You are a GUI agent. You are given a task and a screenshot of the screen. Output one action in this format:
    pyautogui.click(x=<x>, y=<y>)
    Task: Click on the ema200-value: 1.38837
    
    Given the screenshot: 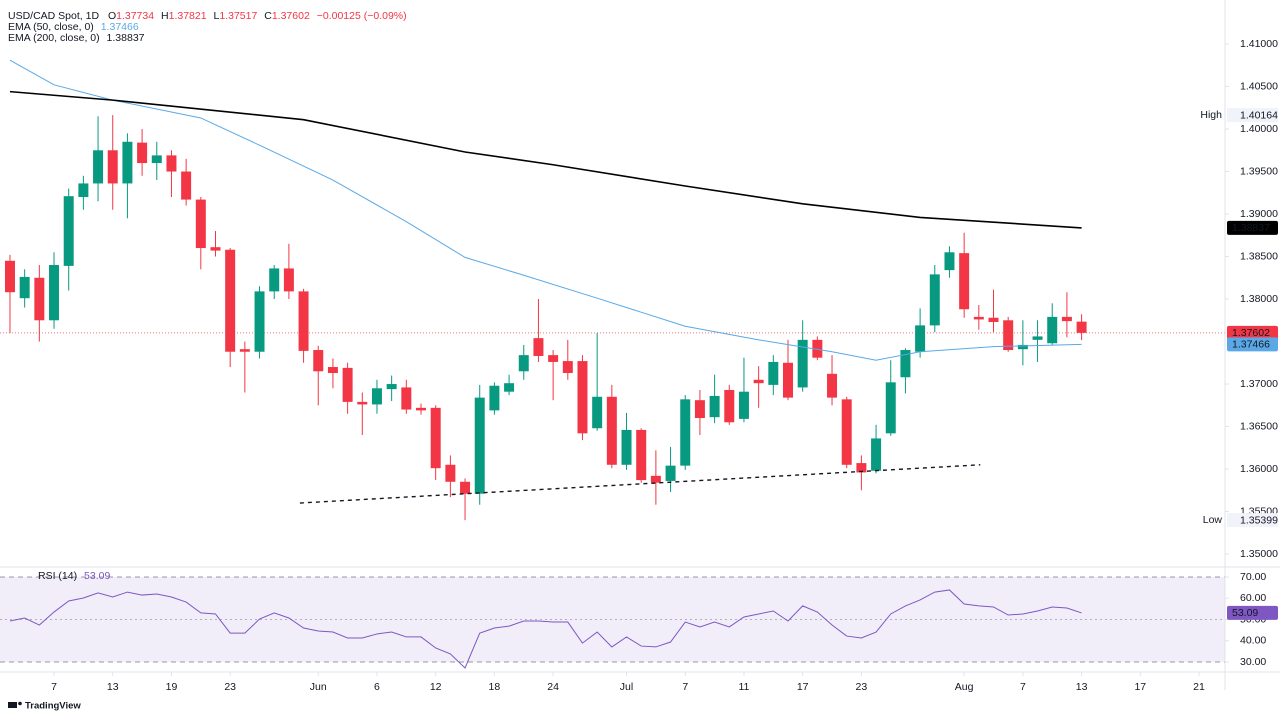 What is the action you would take?
    pyautogui.click(x=126, y=38)
    